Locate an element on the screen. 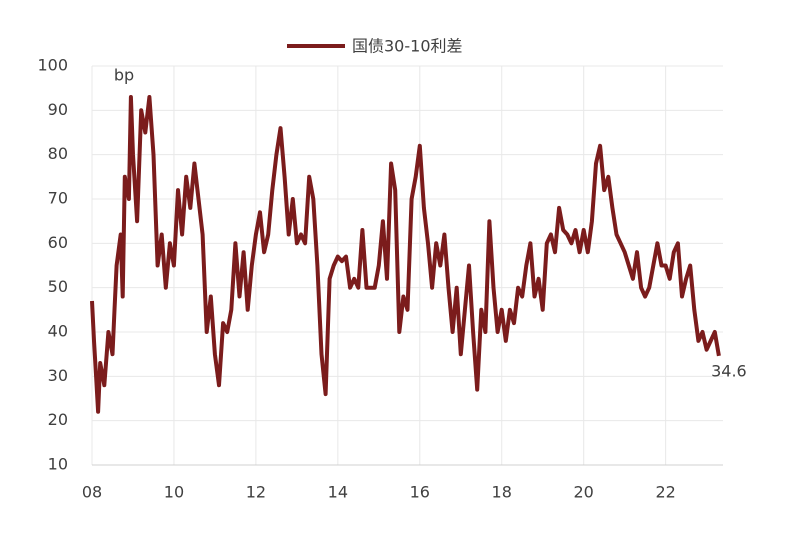 The image size is (798, 533). y-tick-label: 90 is located at coordinates (58, 109).